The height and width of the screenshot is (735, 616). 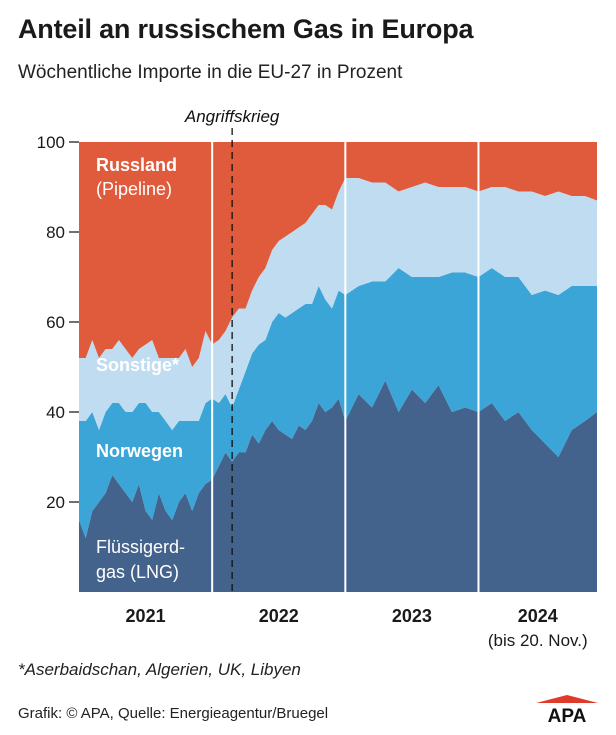 What do you see at coordinates (55, 502) in the screenshot?
I see `y-tick-label: 20` at bounding box center [55, 502].